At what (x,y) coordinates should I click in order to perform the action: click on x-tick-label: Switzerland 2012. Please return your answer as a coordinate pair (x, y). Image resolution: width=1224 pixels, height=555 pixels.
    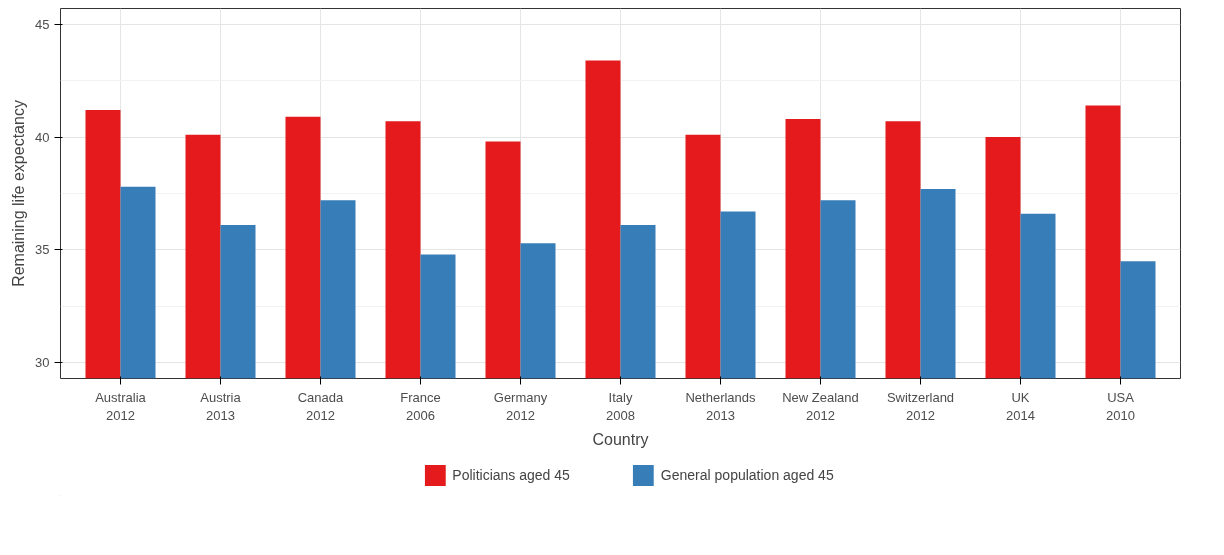
    Looking at the image, I should click on (920, 406).